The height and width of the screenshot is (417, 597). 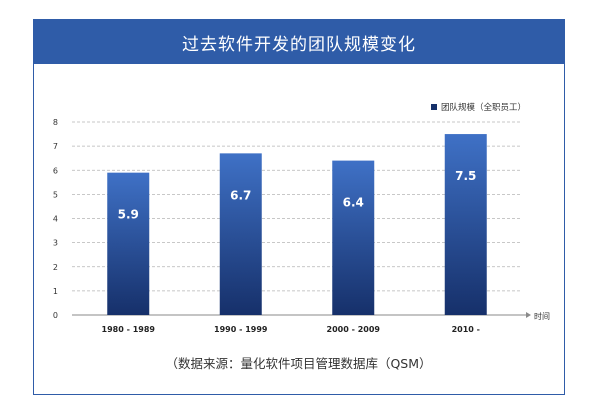 I want to click on y-tick-label: 1, so click(x=55, y=291).